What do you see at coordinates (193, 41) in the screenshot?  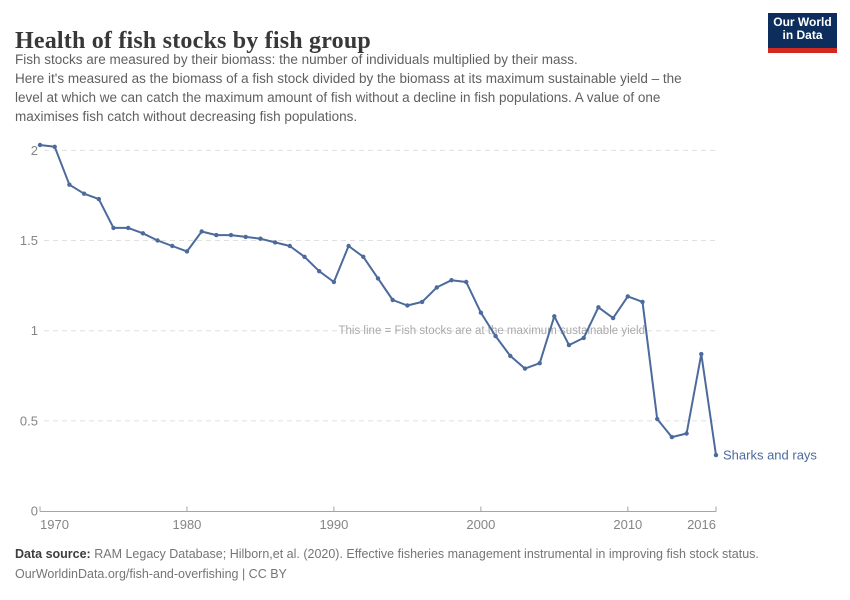 I see `chart-title: Health of fish stocks by fish group` at bounding box center [193, 41].